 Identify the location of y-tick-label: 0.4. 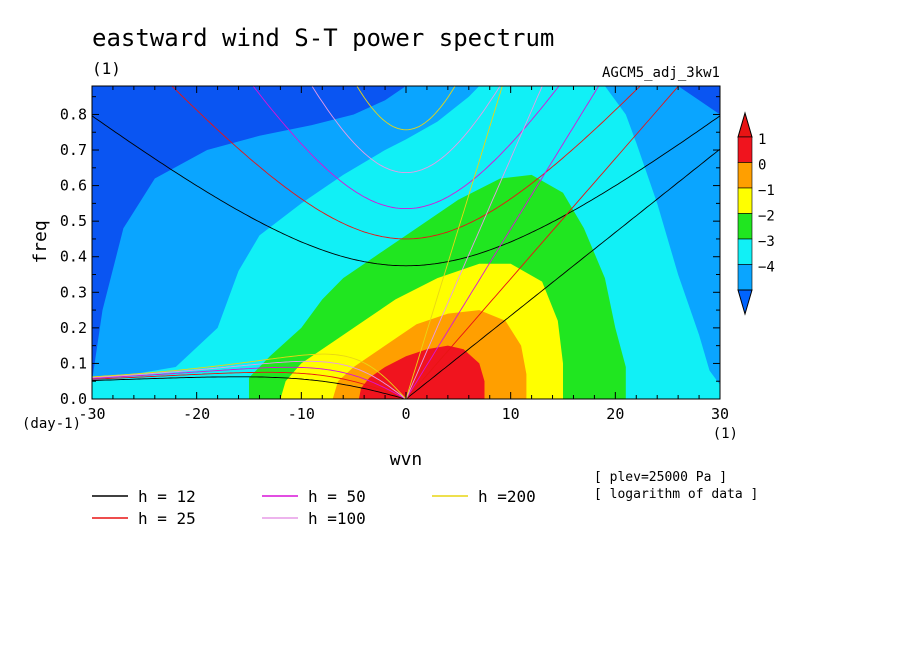
(73, 257).